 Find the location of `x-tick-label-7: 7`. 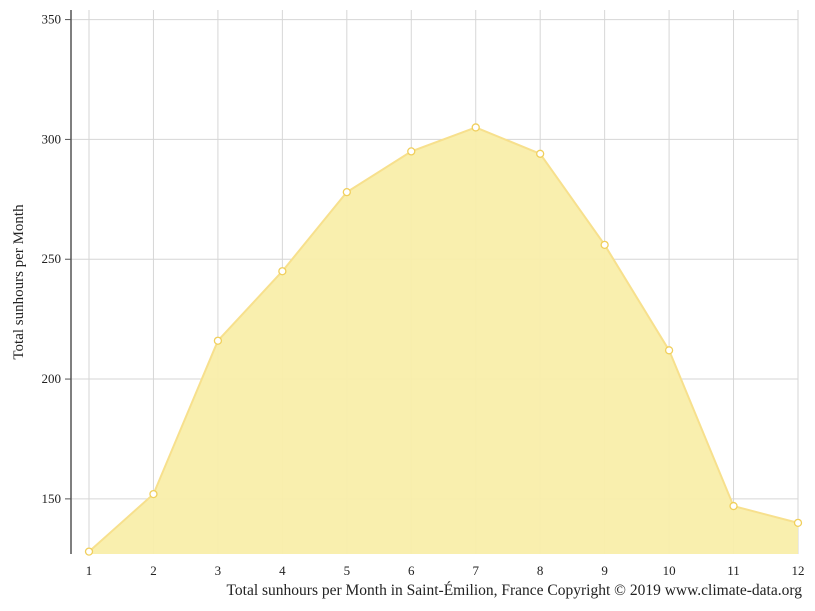

x-tick-label-7: 7 is located at coordinates (475, 570).